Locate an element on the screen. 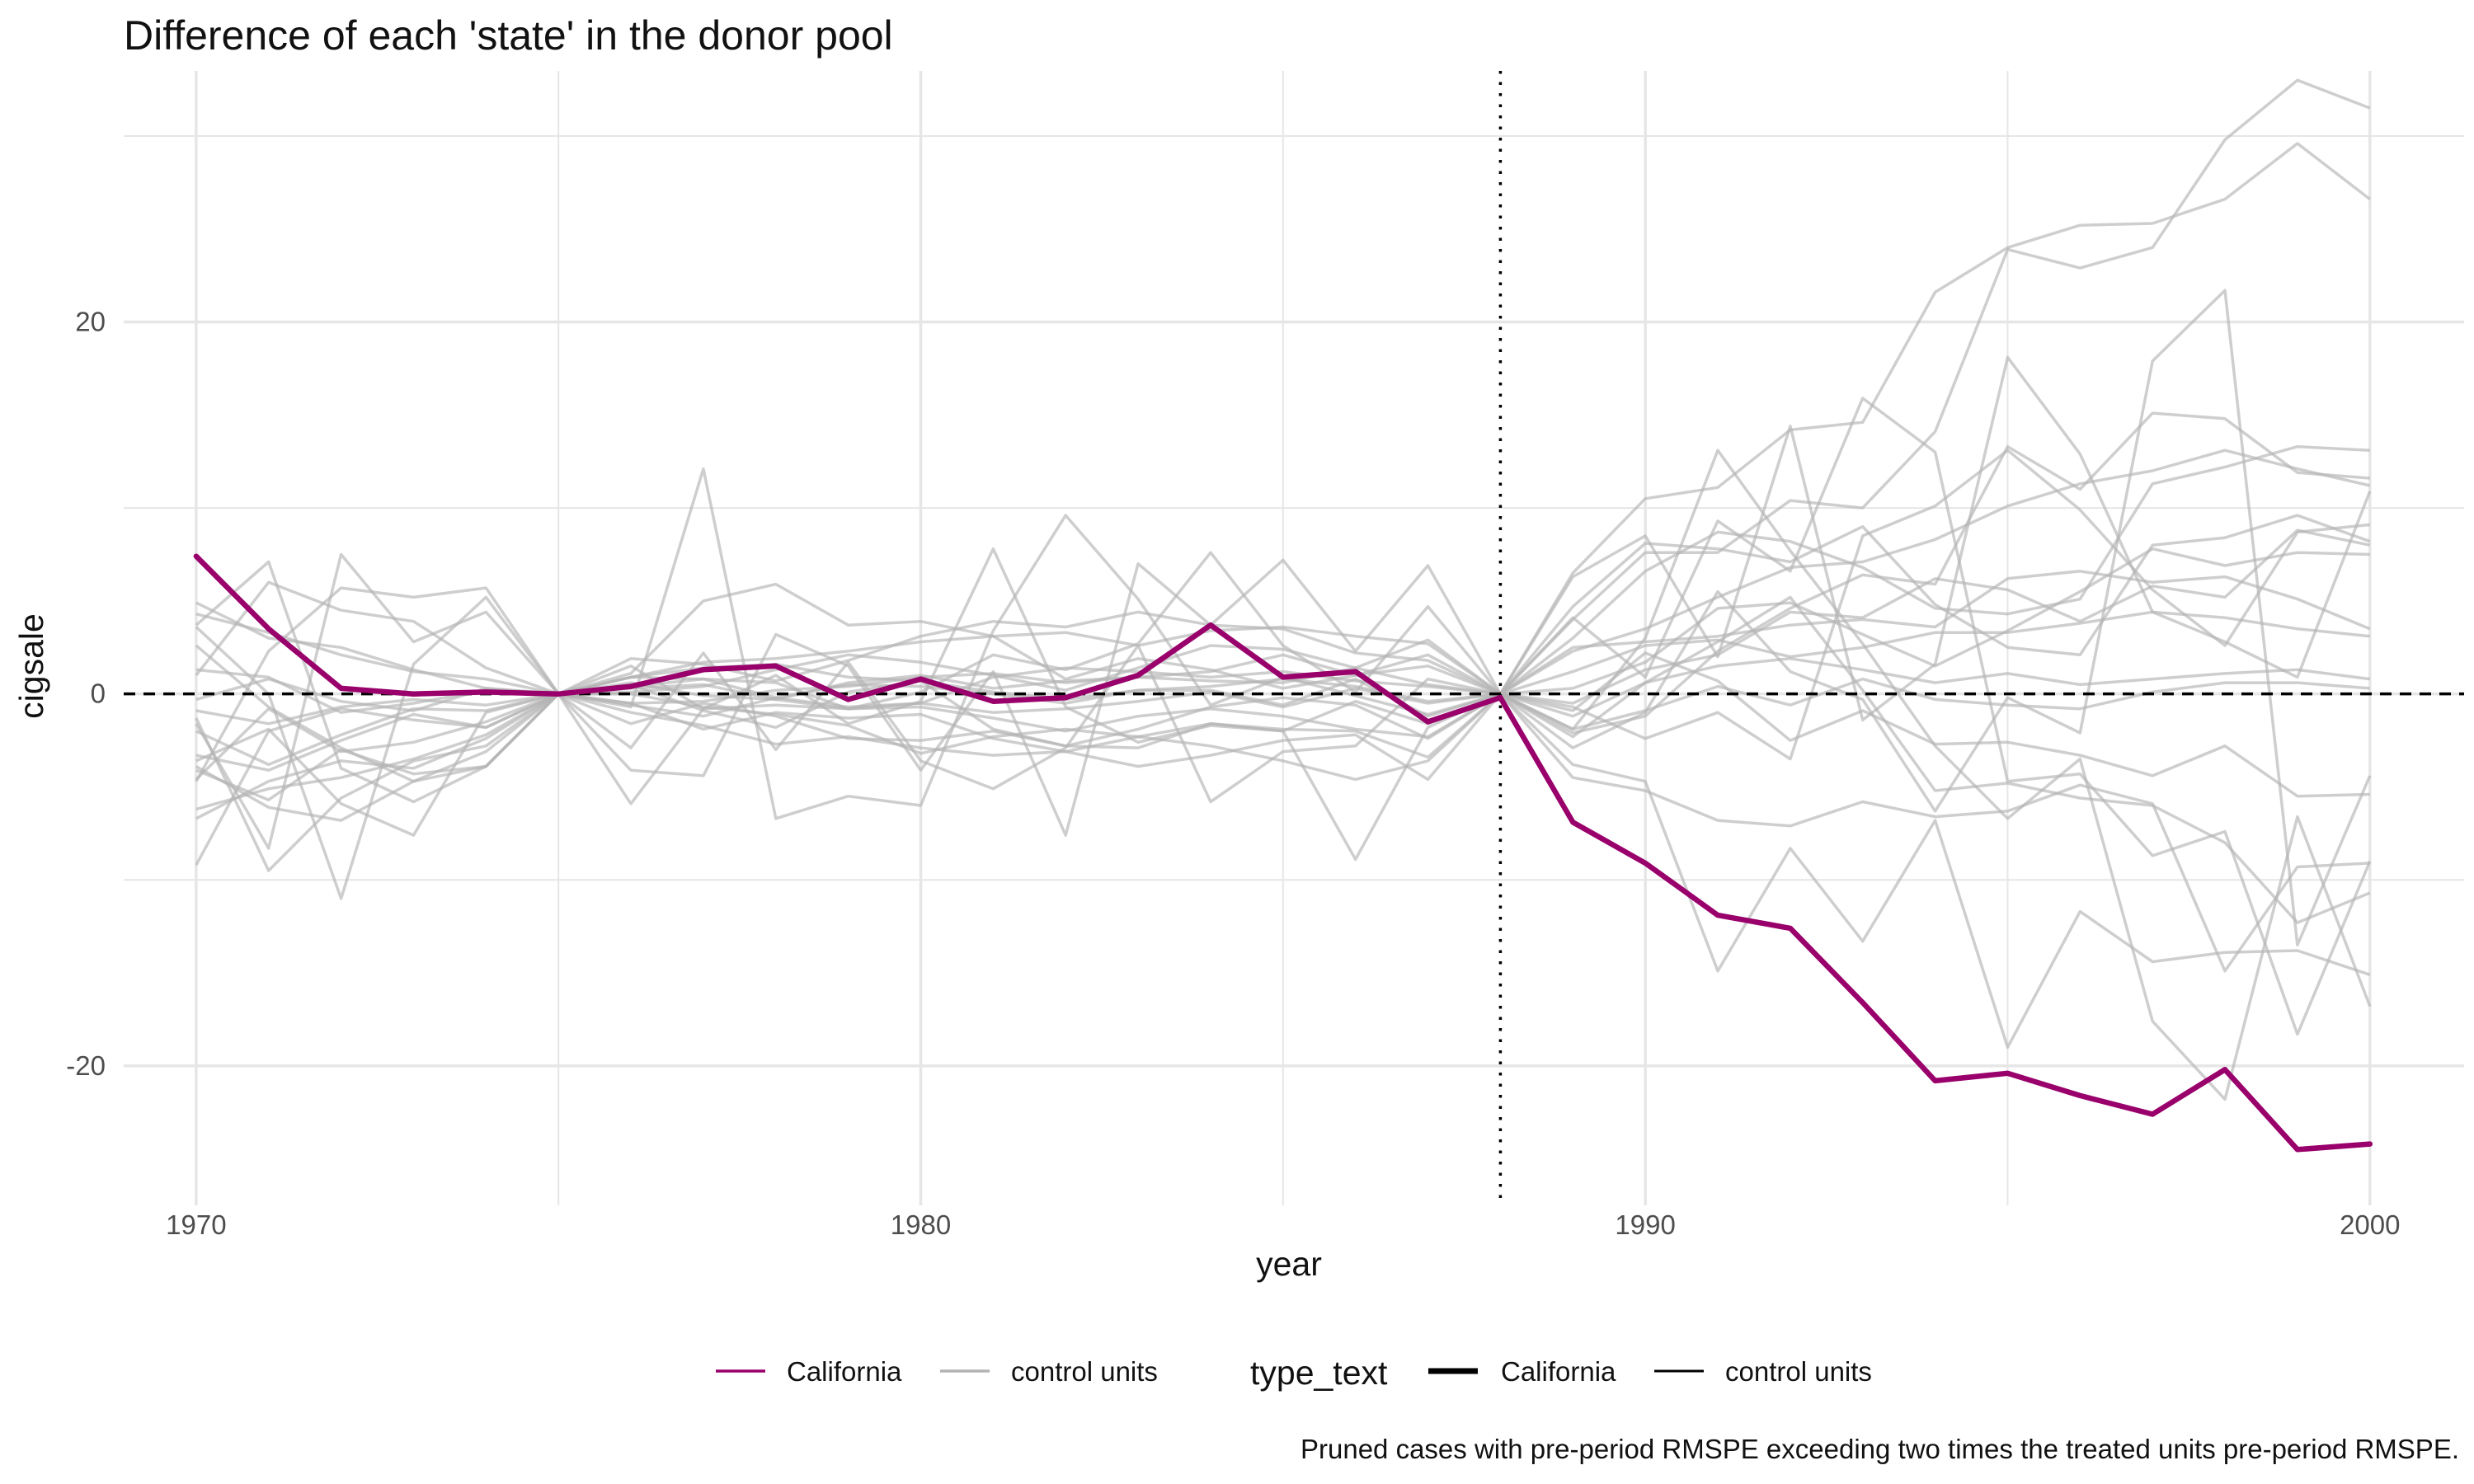 This screenshot has width=2474, height=1484. legend-title-type-text: type_text is located at coordinates (1319, 1373).